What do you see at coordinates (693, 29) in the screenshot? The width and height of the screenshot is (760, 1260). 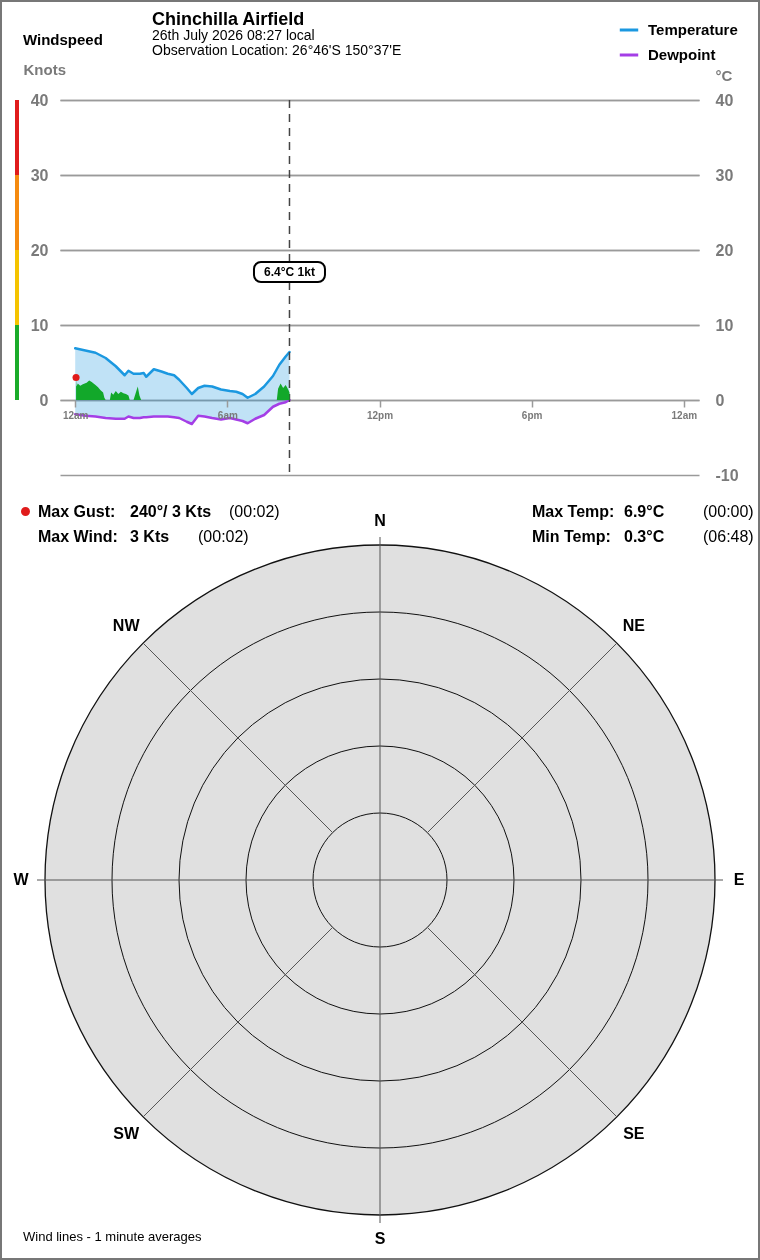 I see `legend-label: Temperature` at bounding box center [693, 29].